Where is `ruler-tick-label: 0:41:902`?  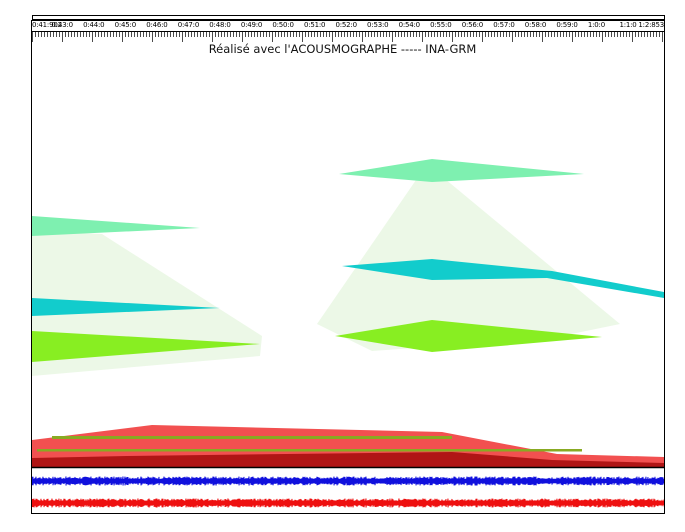 ruler-tick-label: 0:41:902 is located at coordinates (47, 25).